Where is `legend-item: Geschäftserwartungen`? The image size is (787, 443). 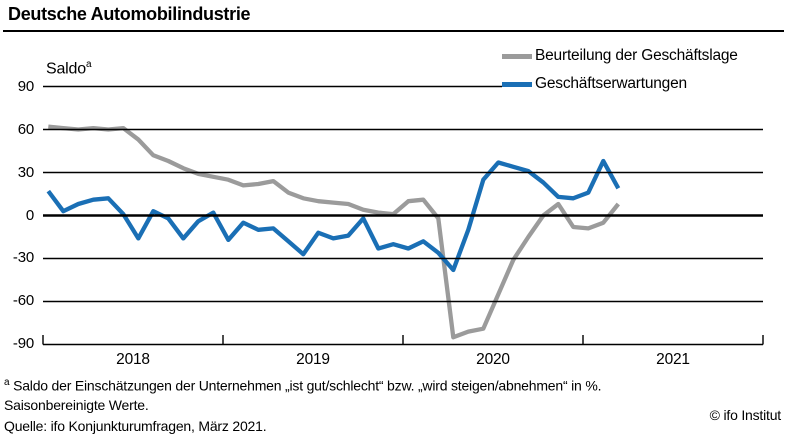
legend-item: Geschäftserwartungen is located at coordinates (644, 84).